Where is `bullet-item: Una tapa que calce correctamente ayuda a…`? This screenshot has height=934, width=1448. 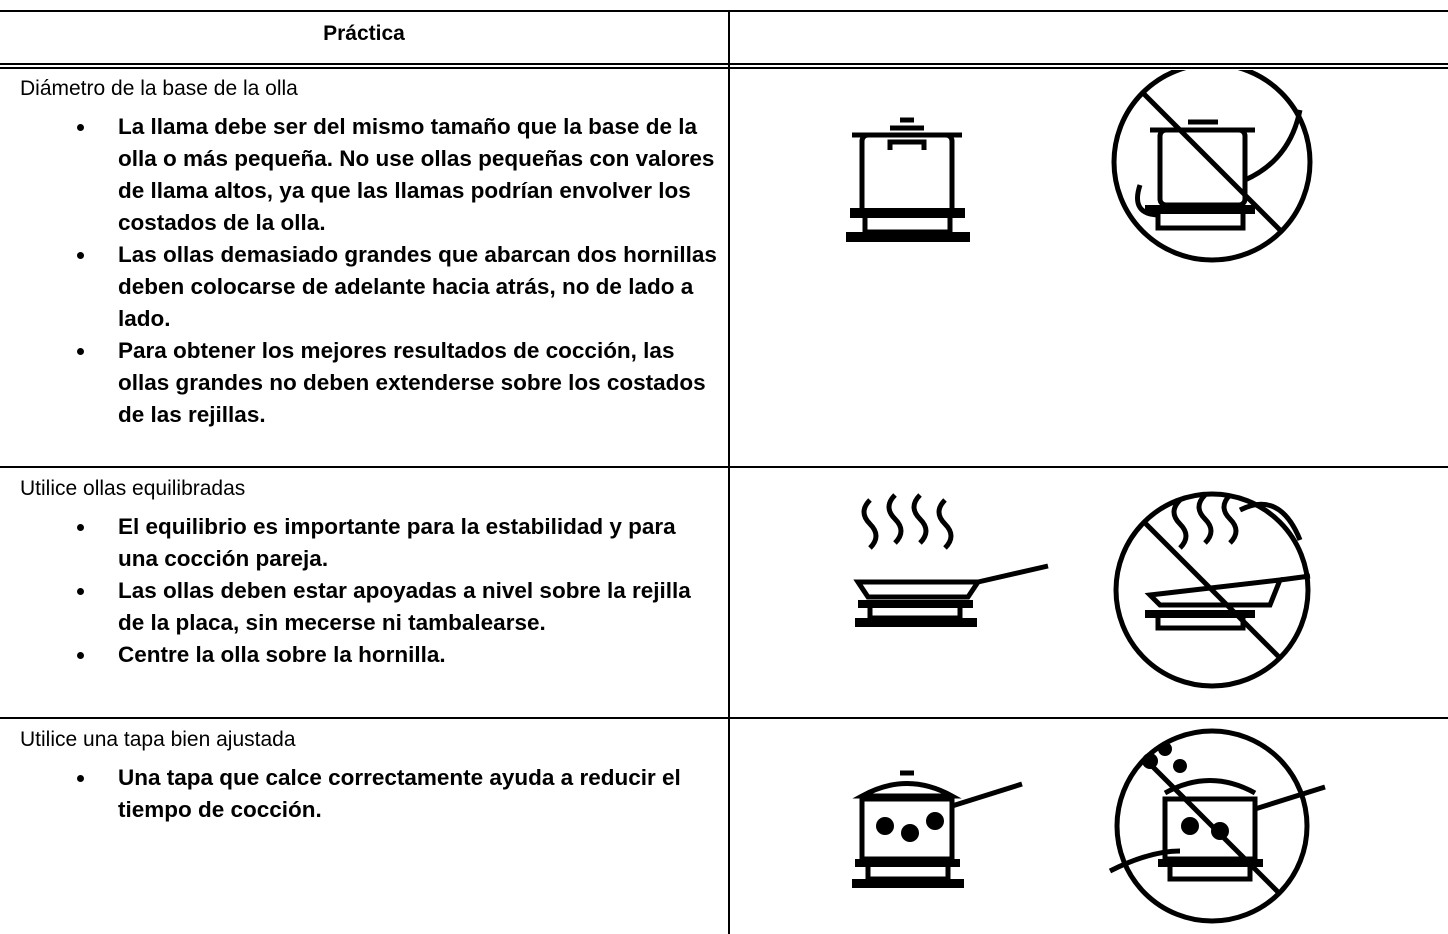 bullet-item: Una tapa que calce correctamente ayuda a… is located at coordinates (397, 794).